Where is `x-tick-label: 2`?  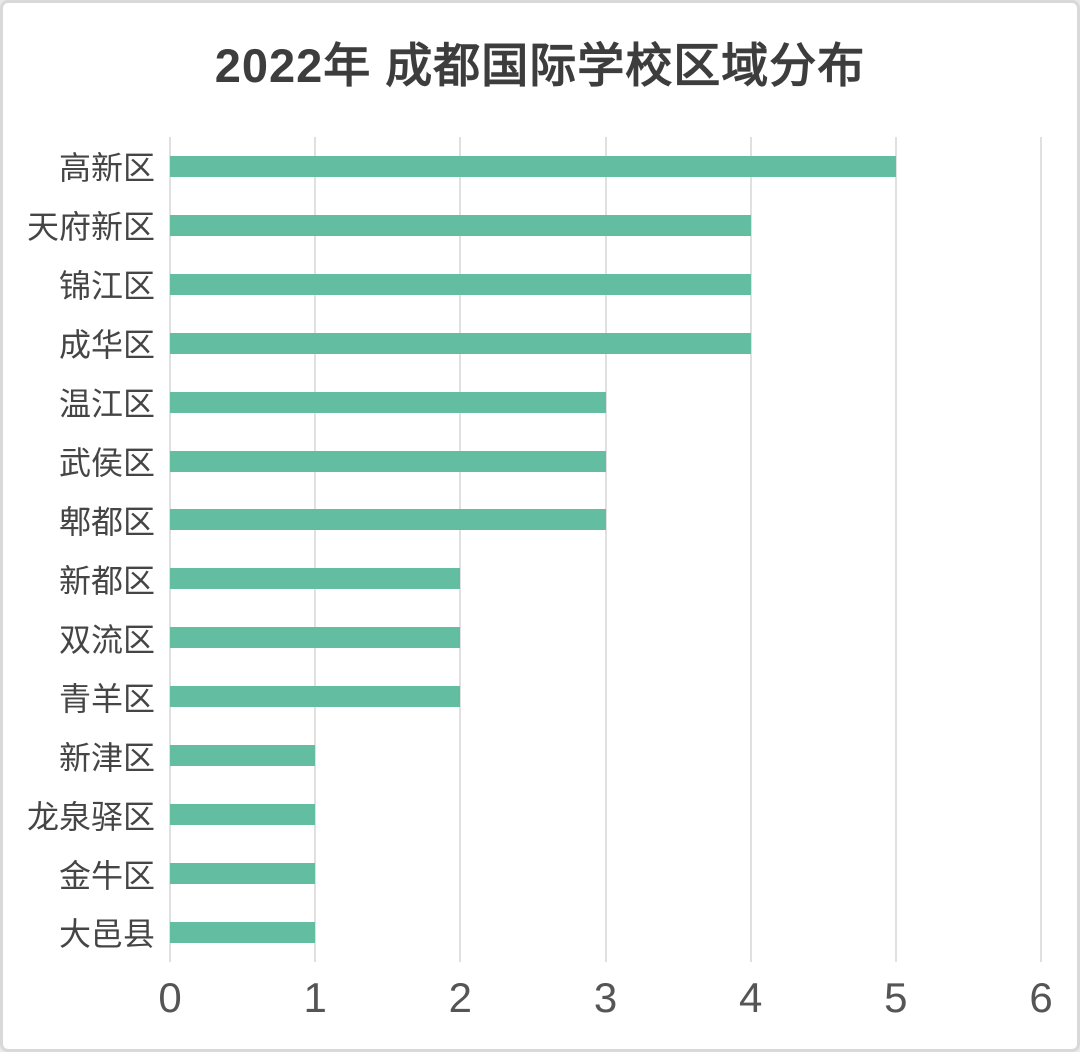
x-tick-label: 2 is located at coordinates (460, 997).